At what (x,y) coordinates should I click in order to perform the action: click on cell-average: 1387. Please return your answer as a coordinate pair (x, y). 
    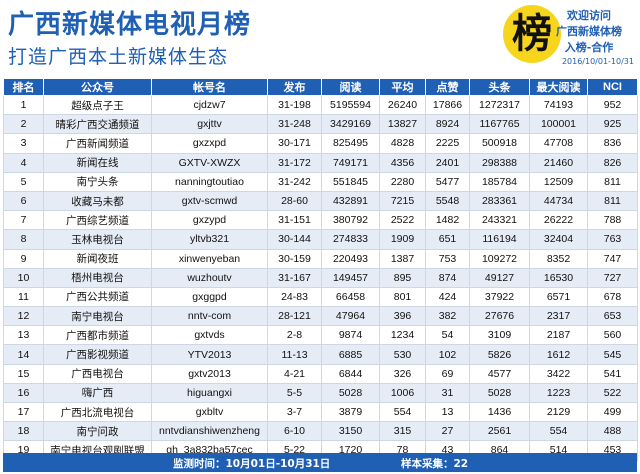
    Looking at the image, I should click on (402, 258).